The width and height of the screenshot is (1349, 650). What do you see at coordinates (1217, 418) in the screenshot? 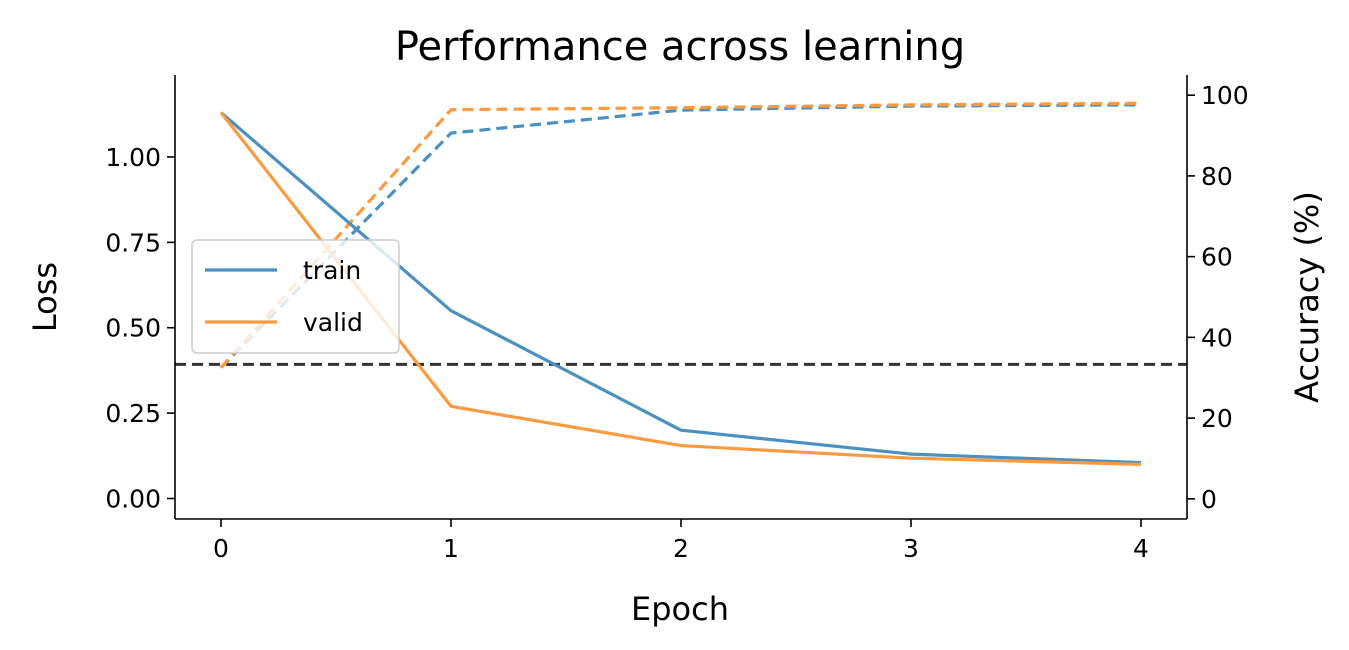
I see `y-right-tick-label: 20` at bounding box center [1217, 418].